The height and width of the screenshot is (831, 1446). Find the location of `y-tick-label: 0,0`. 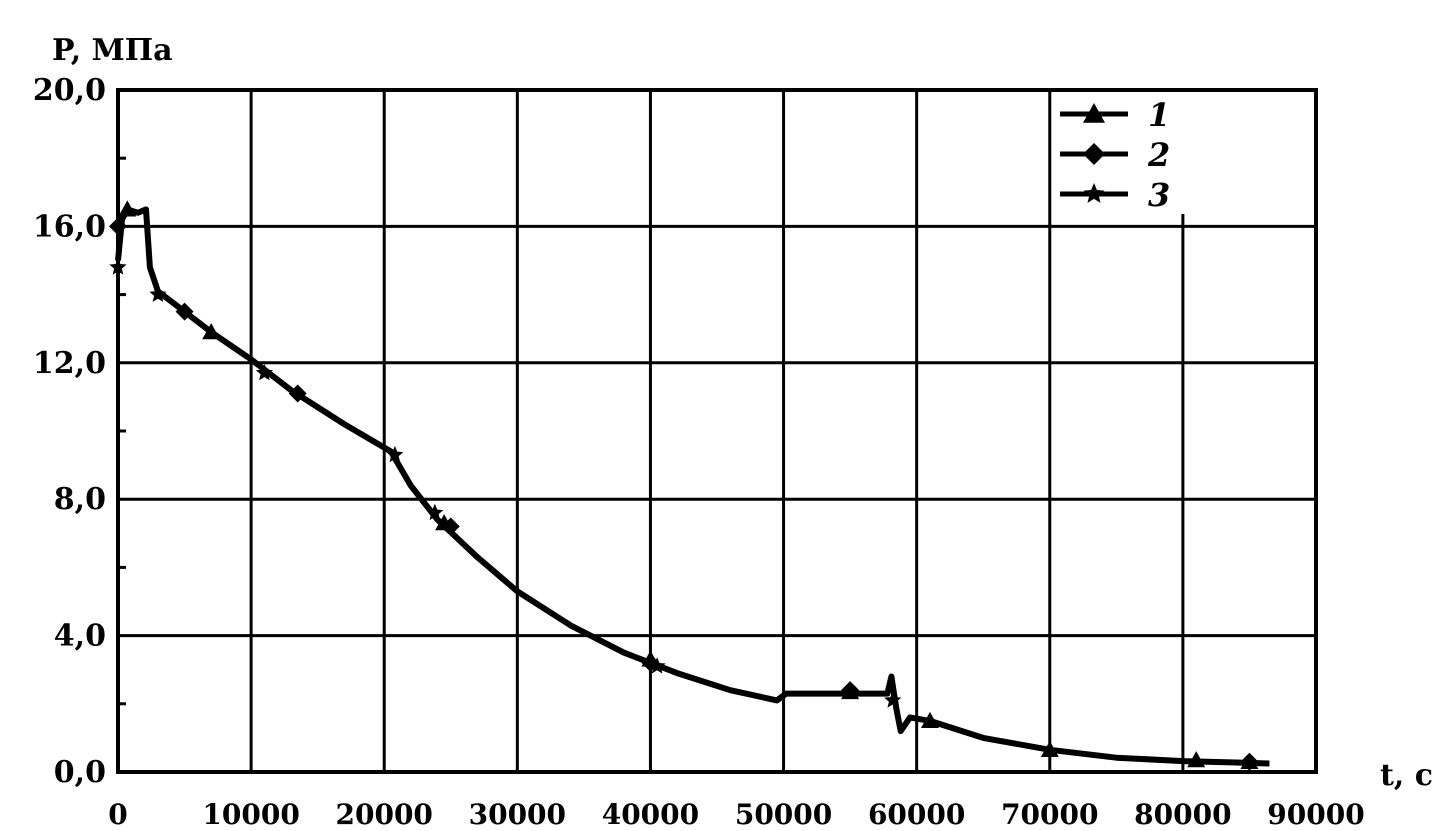

y-tick-label: 0,0 is located at coordinates (80, 772).